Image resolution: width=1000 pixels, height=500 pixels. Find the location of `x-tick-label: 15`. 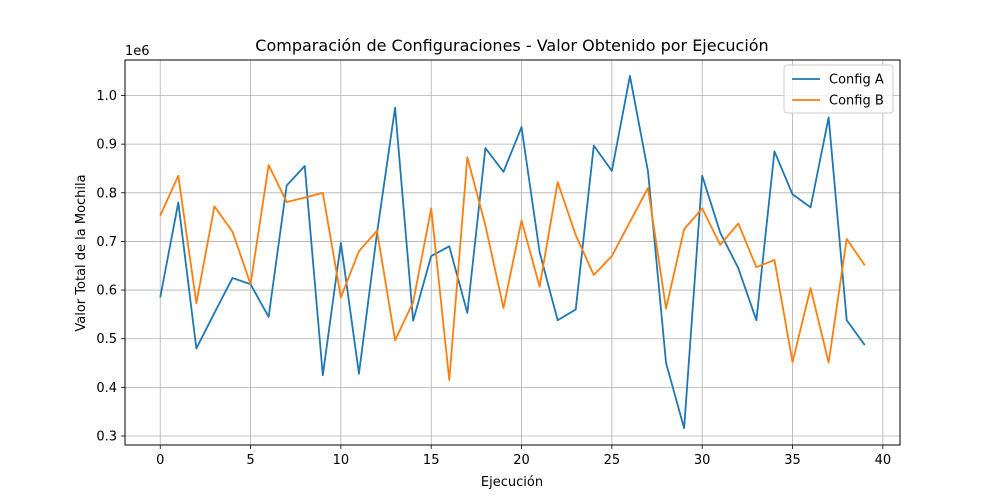

x-tick-label: 15 is located at coordinates (431, 460).